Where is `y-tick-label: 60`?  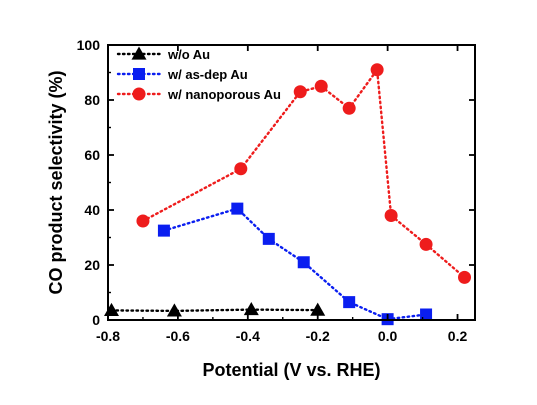 y-tick-label: 60 is located at coordinates (92, 155).